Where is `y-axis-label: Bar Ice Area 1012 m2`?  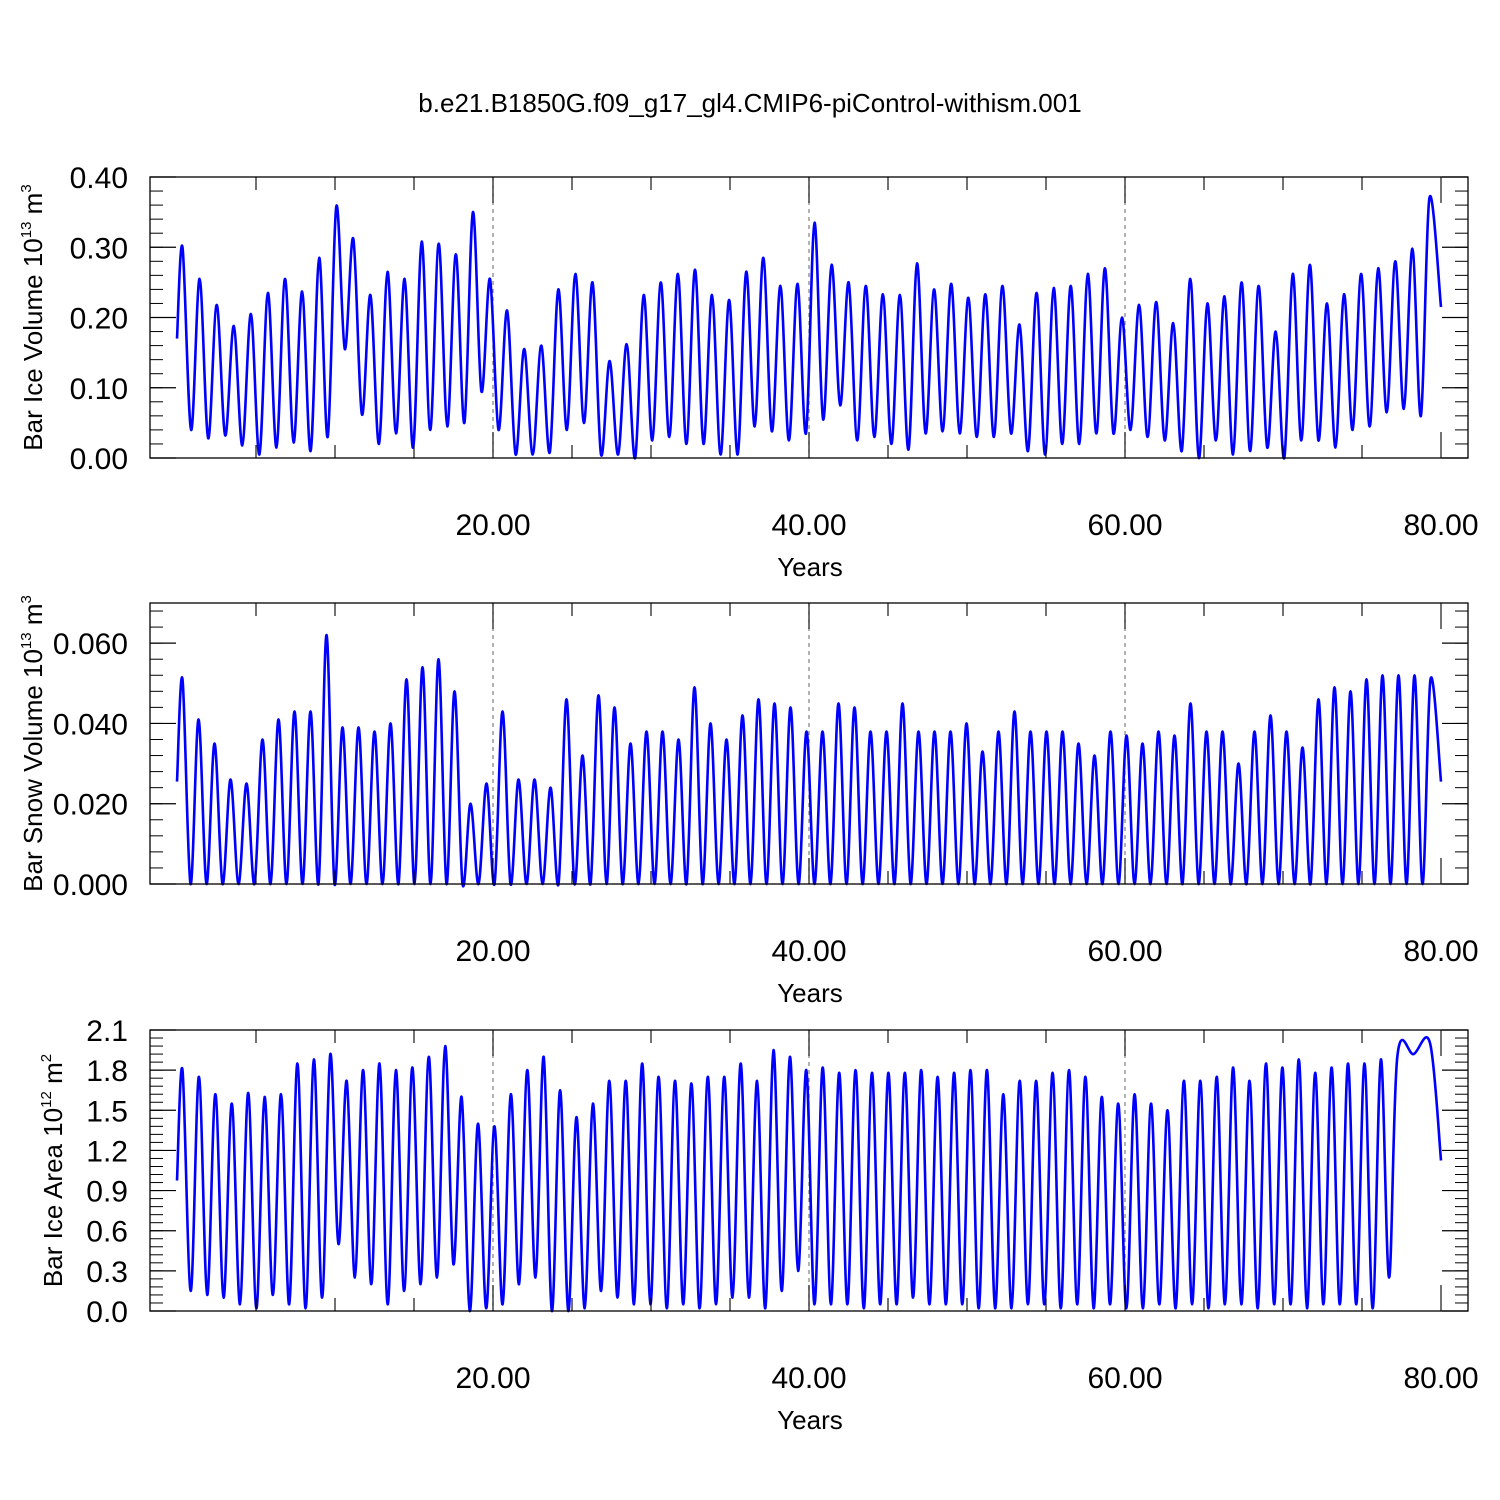
y-axis-label: Bar Ice Area 1012 m2 is located at coordinates (53, 1170).